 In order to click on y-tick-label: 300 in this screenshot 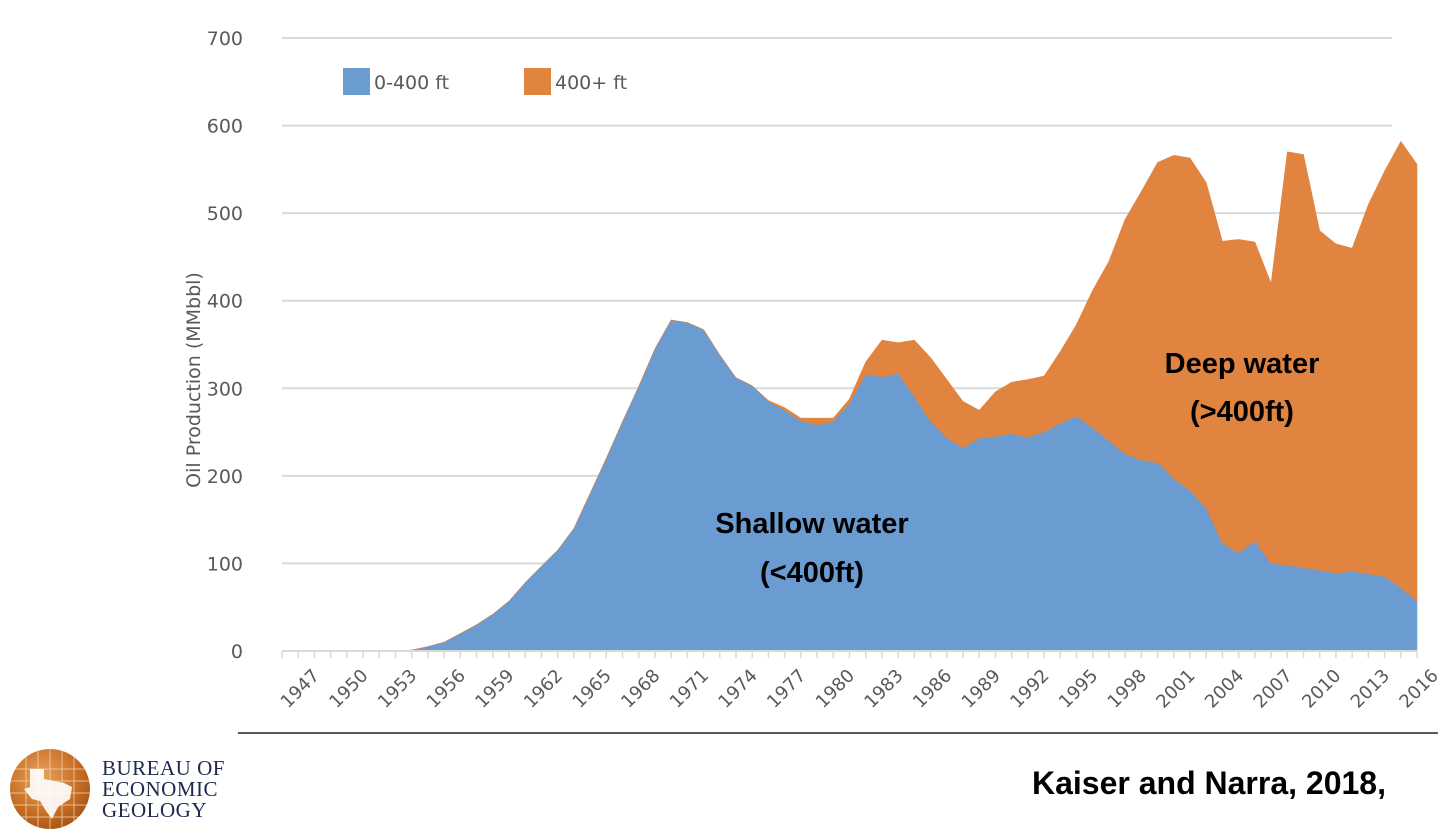, I will do `click(225, 389)`.